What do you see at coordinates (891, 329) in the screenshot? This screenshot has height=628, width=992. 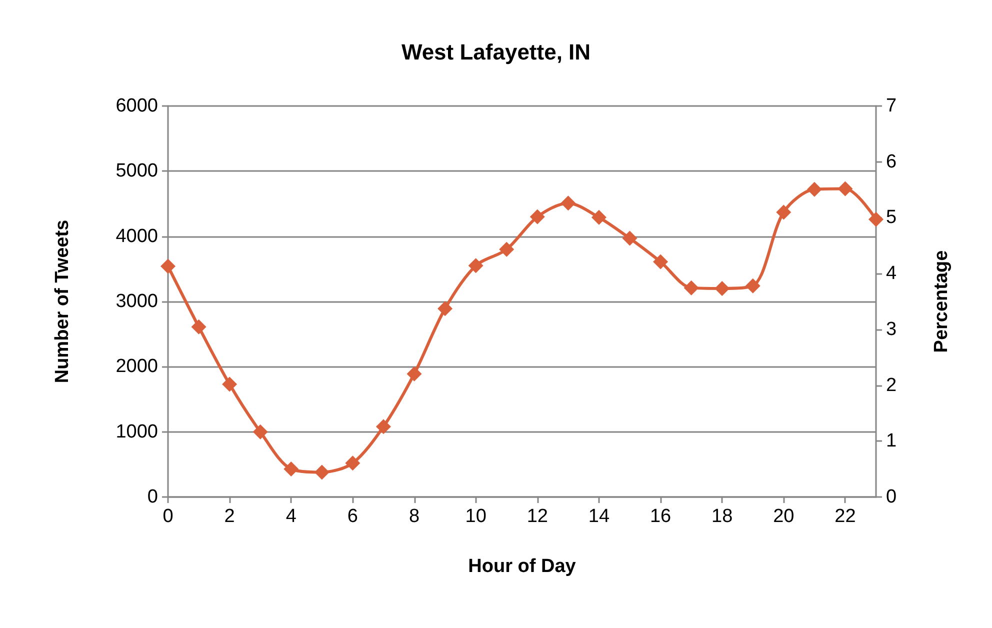 I see `y2-tick-label: 3` at bounding box center [891, 329].